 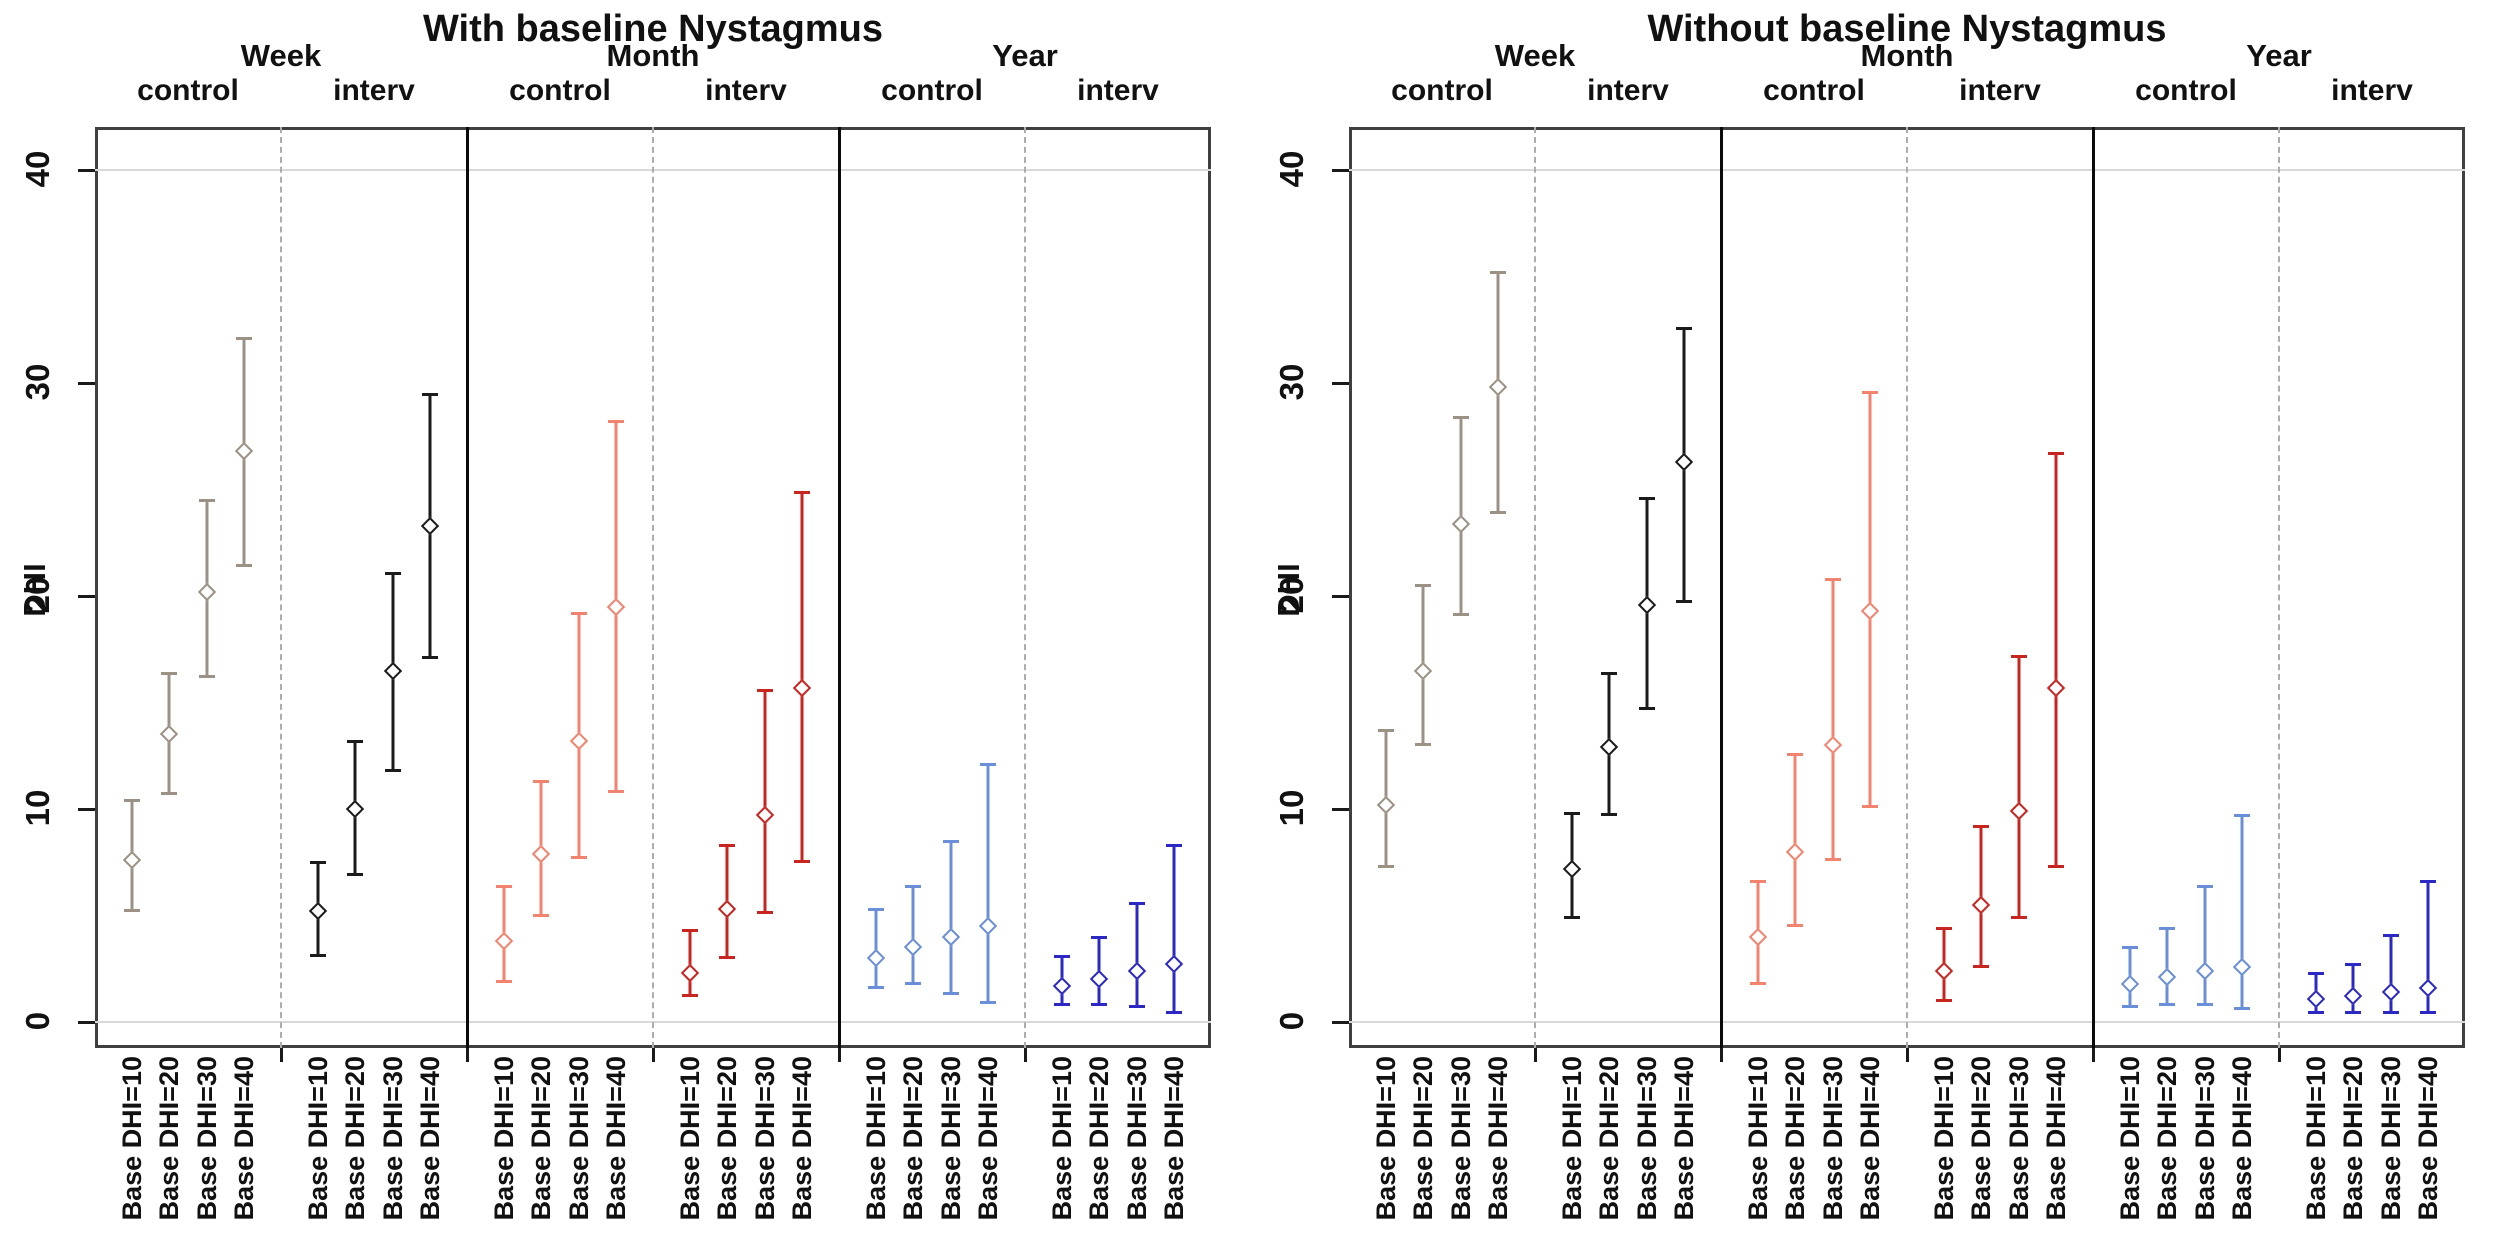 I want to click on y-tick-label: 0, so click(x=1291, y=1021).